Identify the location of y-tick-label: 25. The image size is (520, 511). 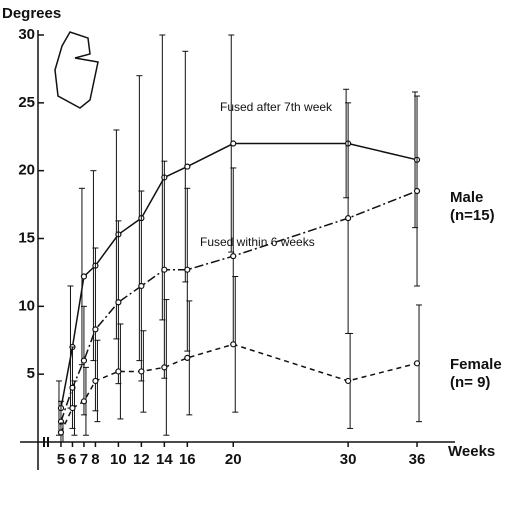
(26, 102).